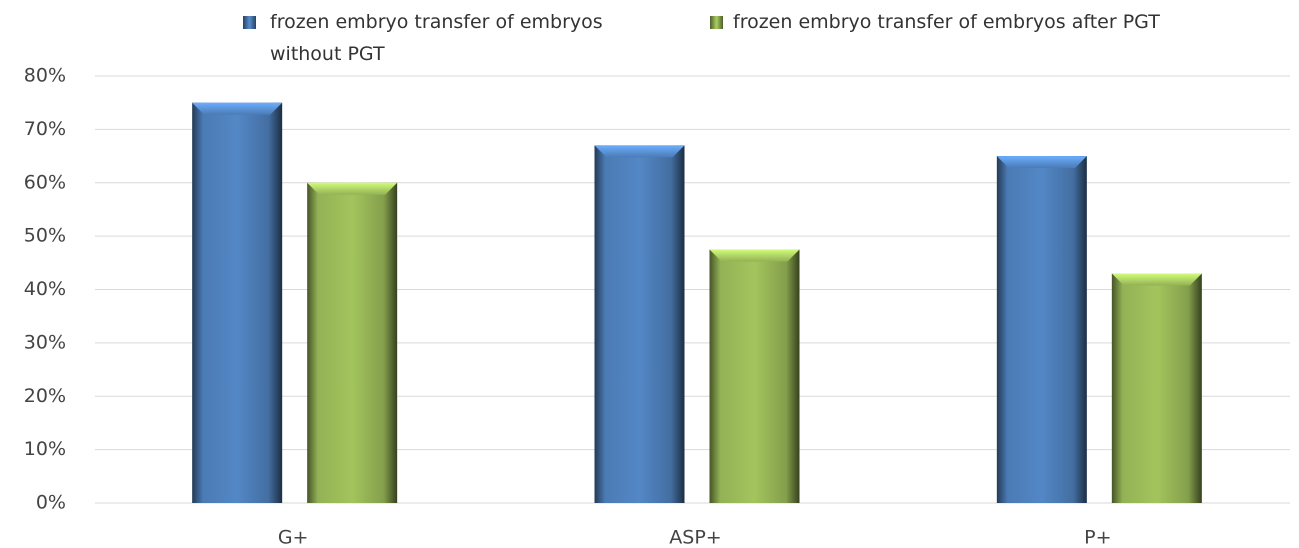  Describe the element at coordinates (1097, 537) in the screenshot. I see `x-tick-label: P+` at that location.